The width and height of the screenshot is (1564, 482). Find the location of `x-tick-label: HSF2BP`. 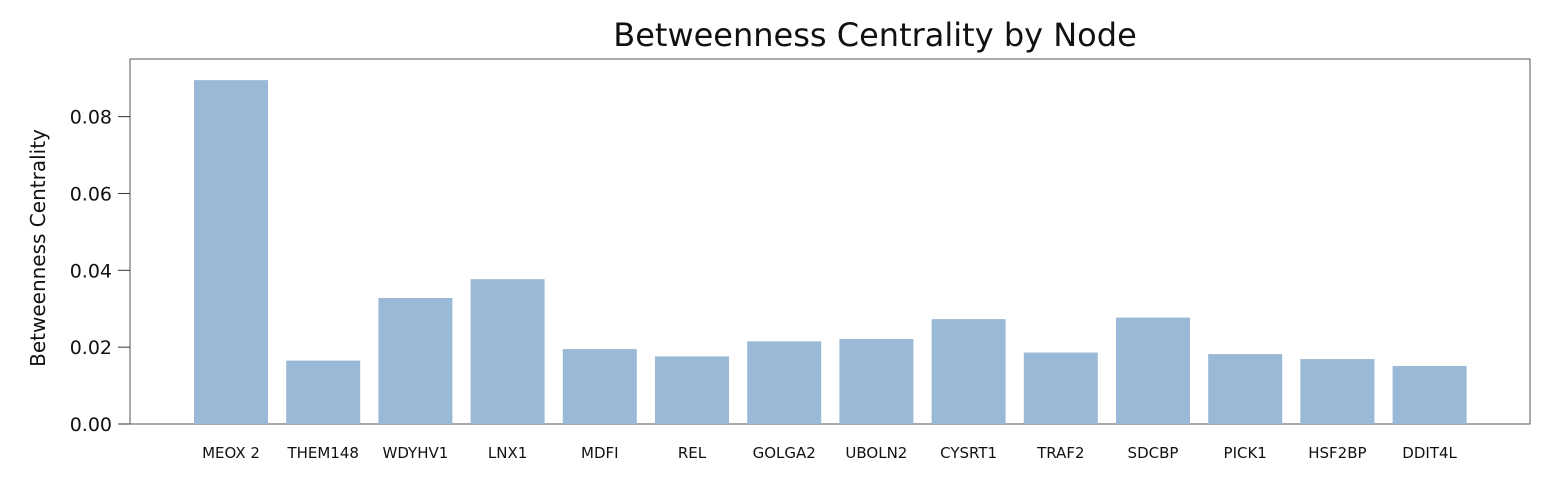

x-tick-label: HSF2BP is located at coordinates (1337, 453).